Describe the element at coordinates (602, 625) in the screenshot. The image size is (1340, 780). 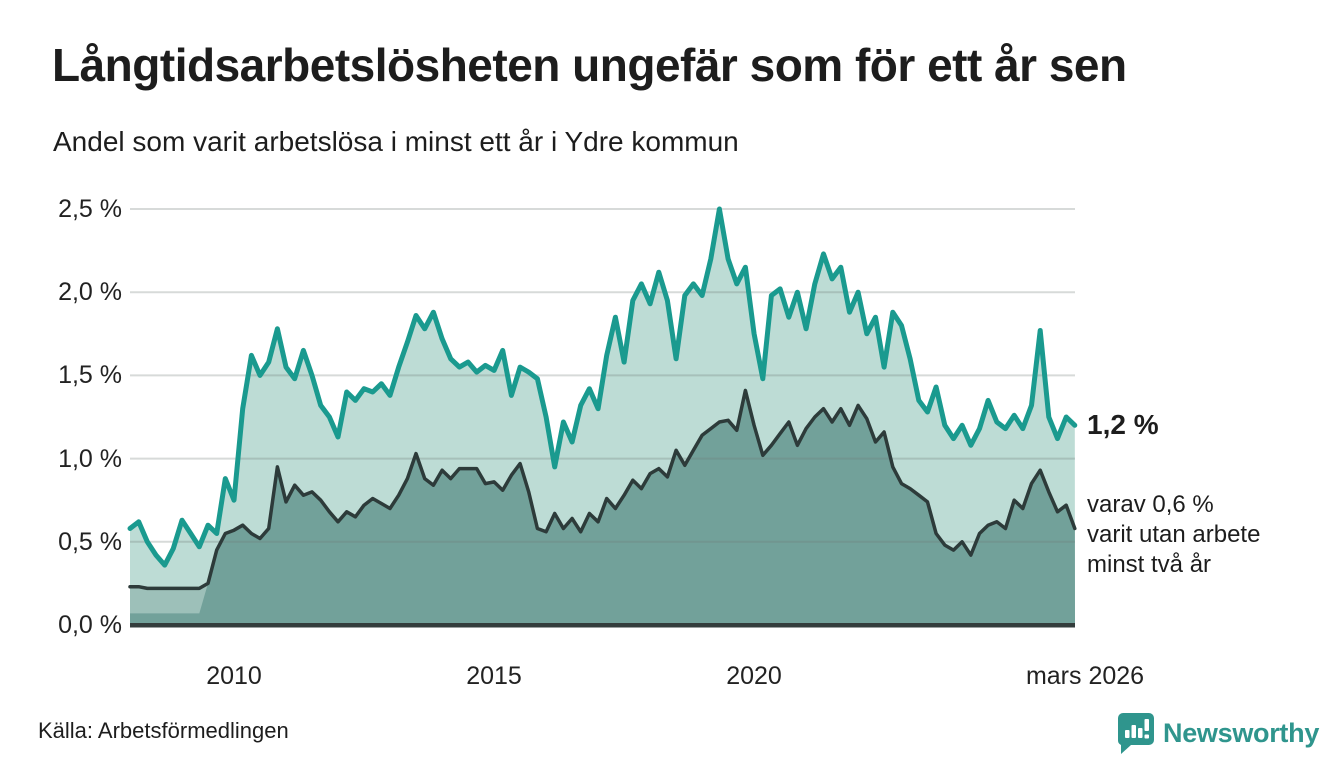
I see `x-axis-line` at that location.